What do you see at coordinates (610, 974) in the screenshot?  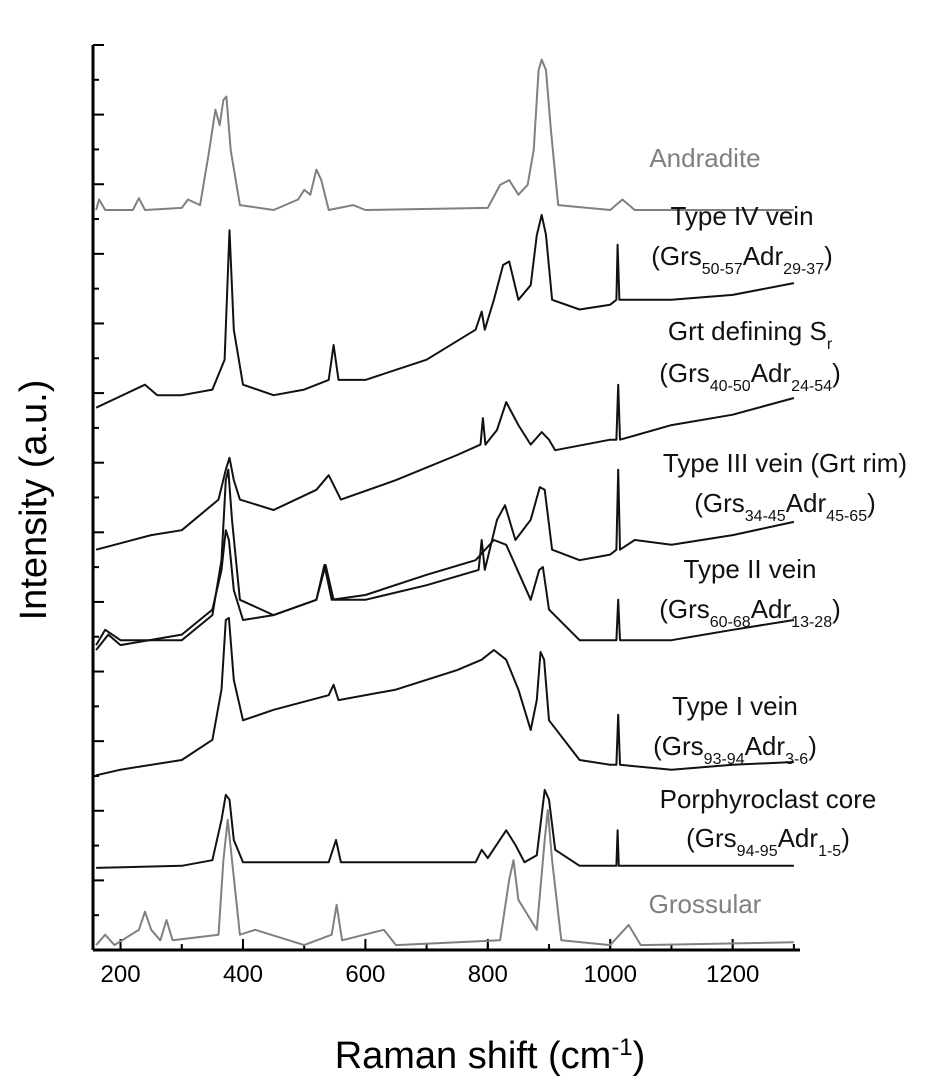 I see `x-tick-label: 1000` at bounding box center [610, 974].